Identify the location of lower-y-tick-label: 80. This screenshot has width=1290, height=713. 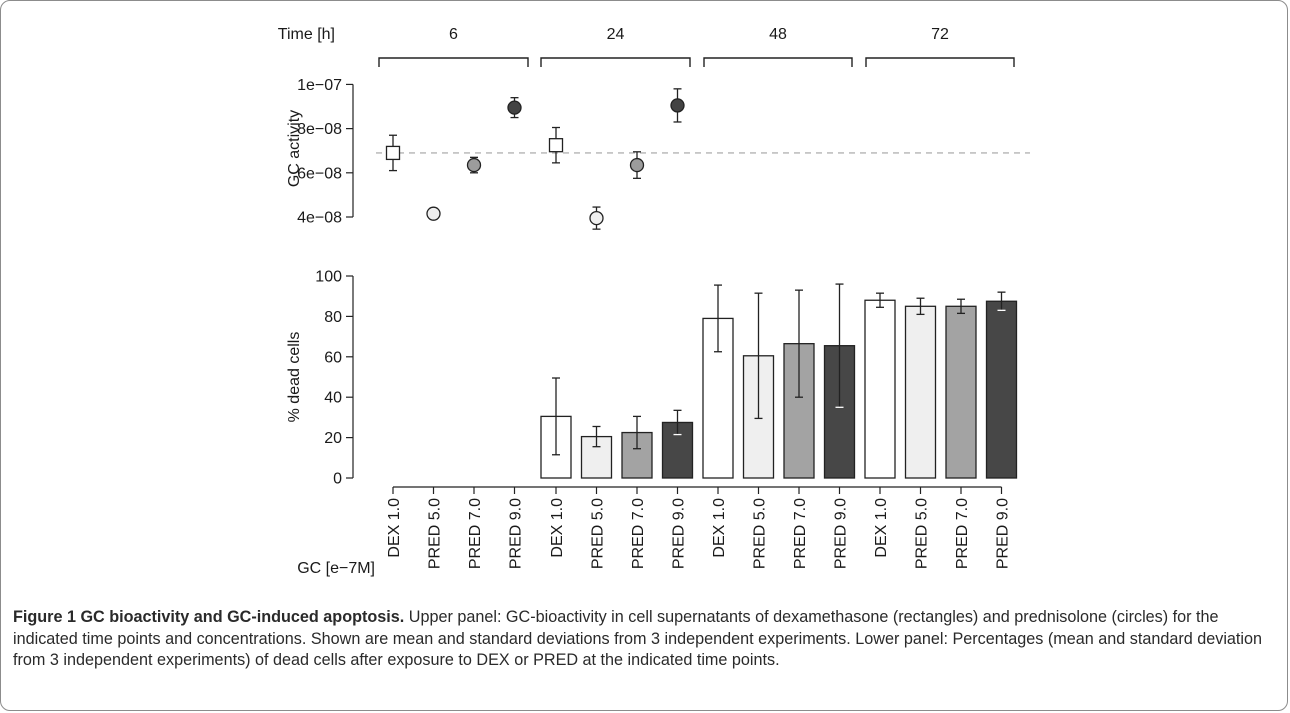
(333, 317).